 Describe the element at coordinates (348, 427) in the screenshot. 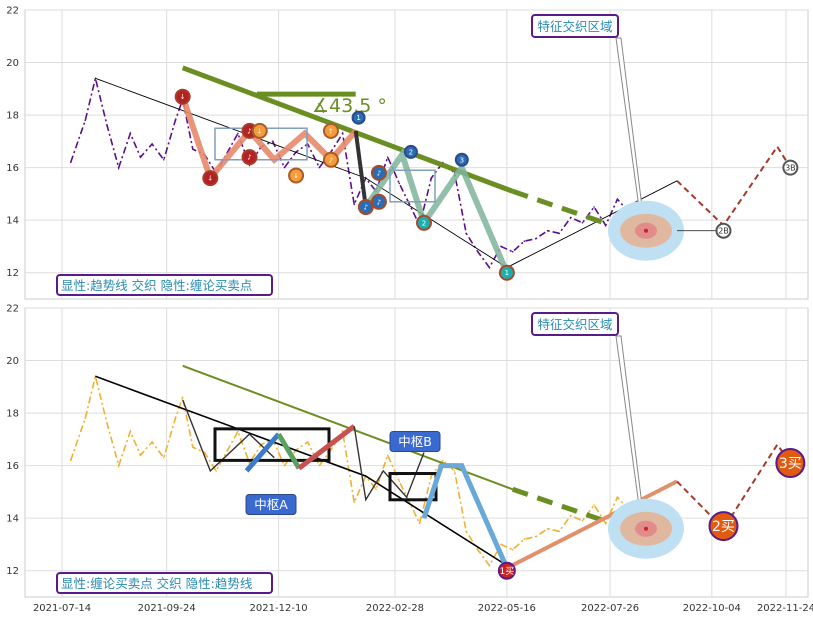

I see `trend-line-solid` at that location.